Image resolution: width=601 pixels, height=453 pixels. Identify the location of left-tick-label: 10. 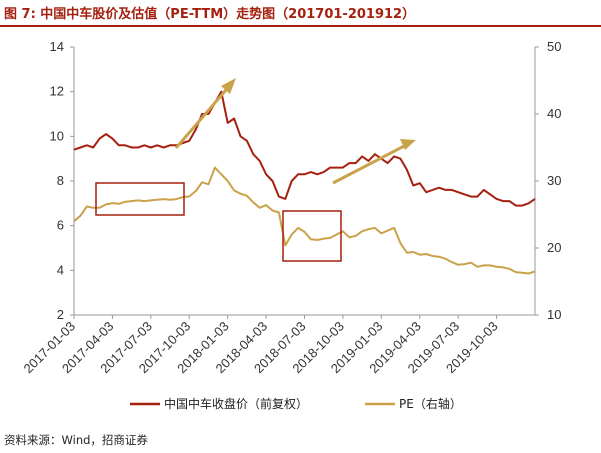
(57, 135).